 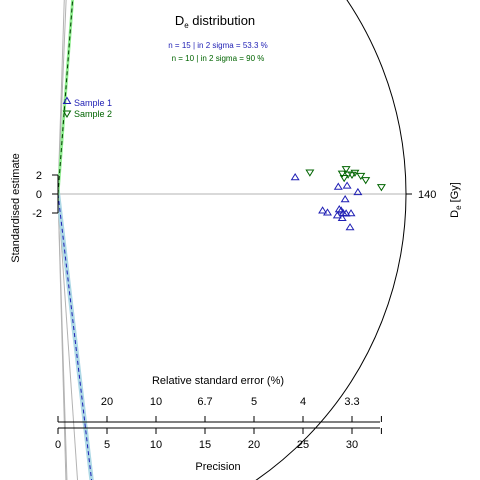 I want to click on rse-tick-label-5: 3.3, so click(x=351, y=402).